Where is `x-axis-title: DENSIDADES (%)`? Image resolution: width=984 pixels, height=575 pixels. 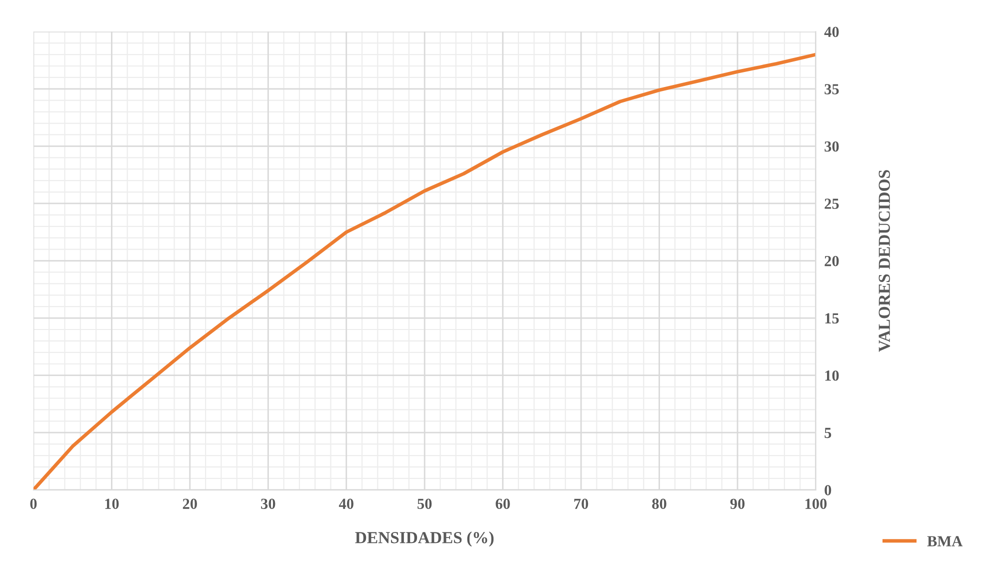
x-axis-title: DENSIDADES (%) is located at coordinates (424, 539).